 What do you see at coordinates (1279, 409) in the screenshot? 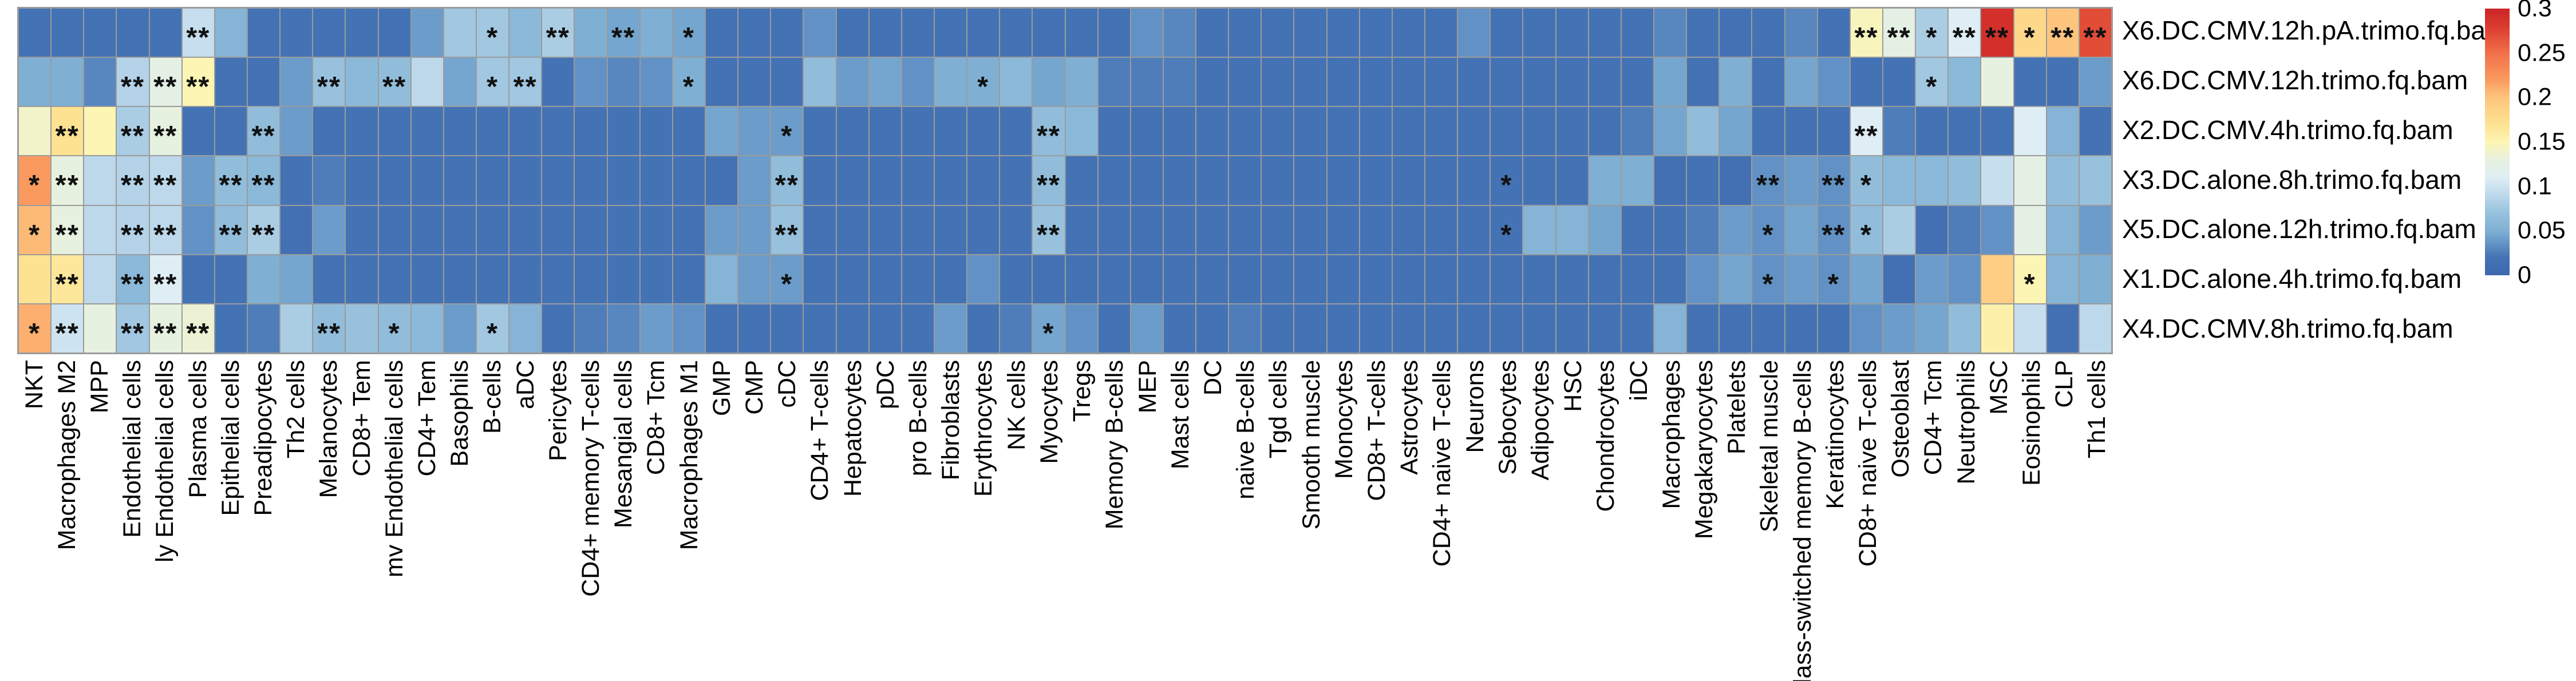
I see `column-label: Tgd cells` at bounding box center [1279, 409].